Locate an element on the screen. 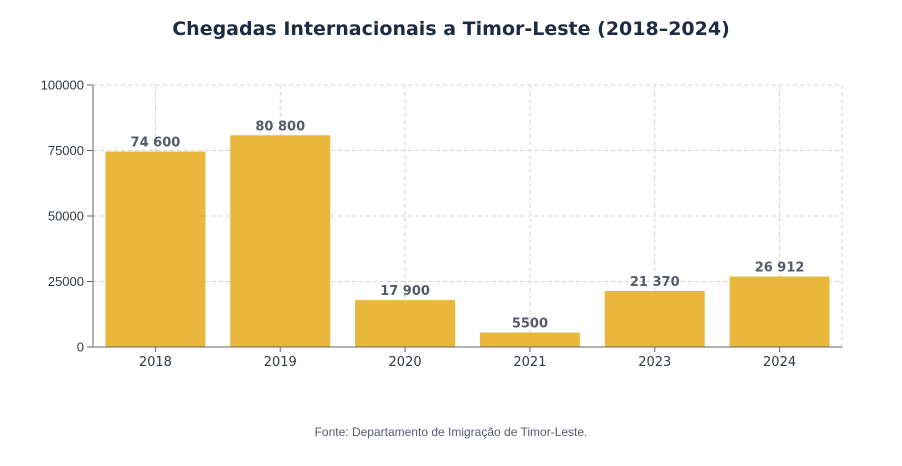 The image size is (902, 466). x-tick-label-2023: 2023 is located at coordinates (654, 362).